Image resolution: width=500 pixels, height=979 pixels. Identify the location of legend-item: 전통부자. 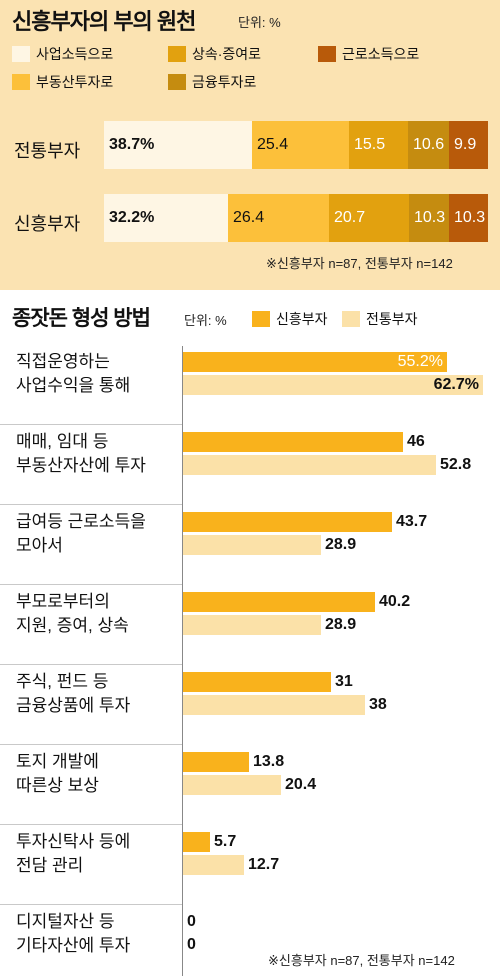
(380, 319).